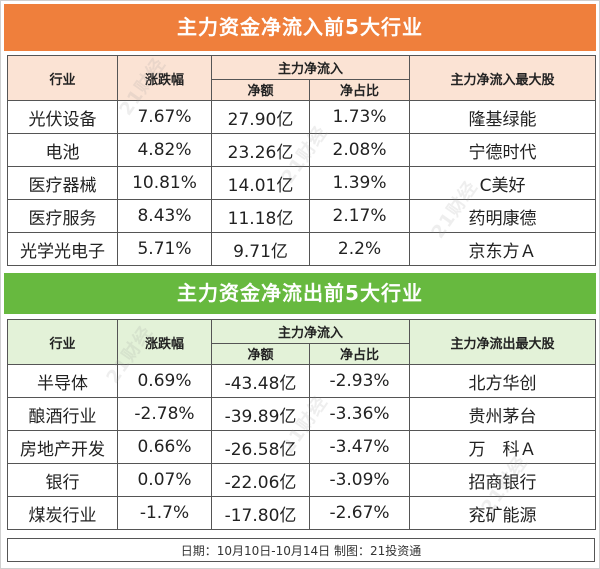 Image resolution: width=600 pixels, height=569 pixels. What do you see at coordinates (503, 216) in the screenshot?
I see `top-stock-cell: 药明康德` at bounding box center [503, 216].